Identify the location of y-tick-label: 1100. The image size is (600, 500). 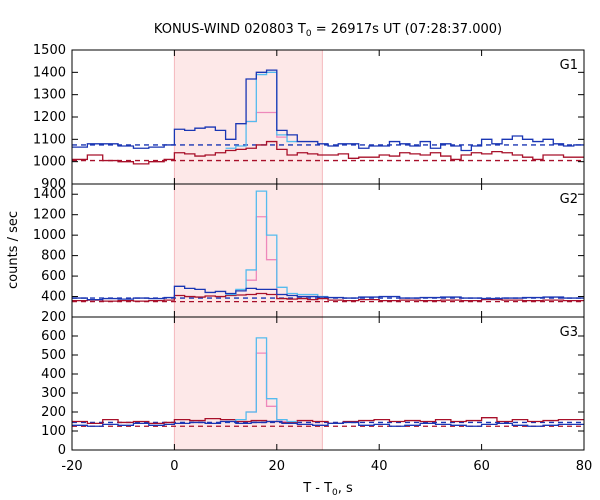
(49, 139).